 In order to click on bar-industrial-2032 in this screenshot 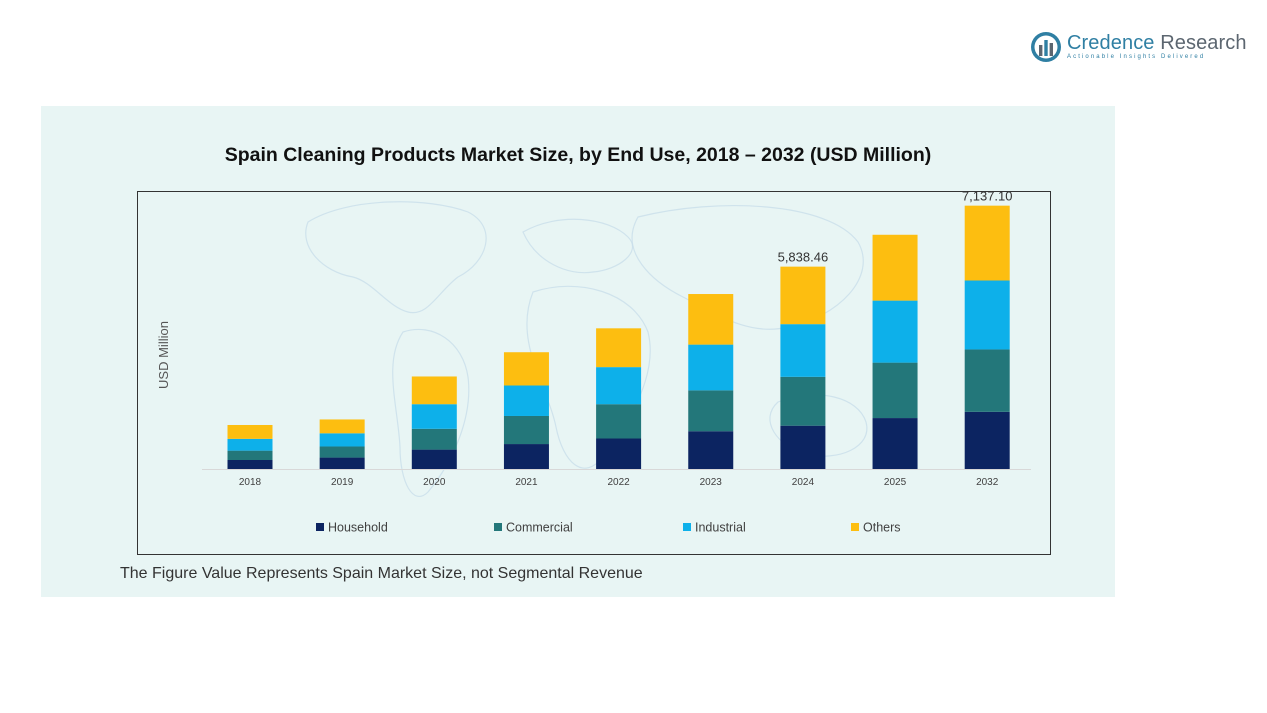, I will do `click(987, 315)`.